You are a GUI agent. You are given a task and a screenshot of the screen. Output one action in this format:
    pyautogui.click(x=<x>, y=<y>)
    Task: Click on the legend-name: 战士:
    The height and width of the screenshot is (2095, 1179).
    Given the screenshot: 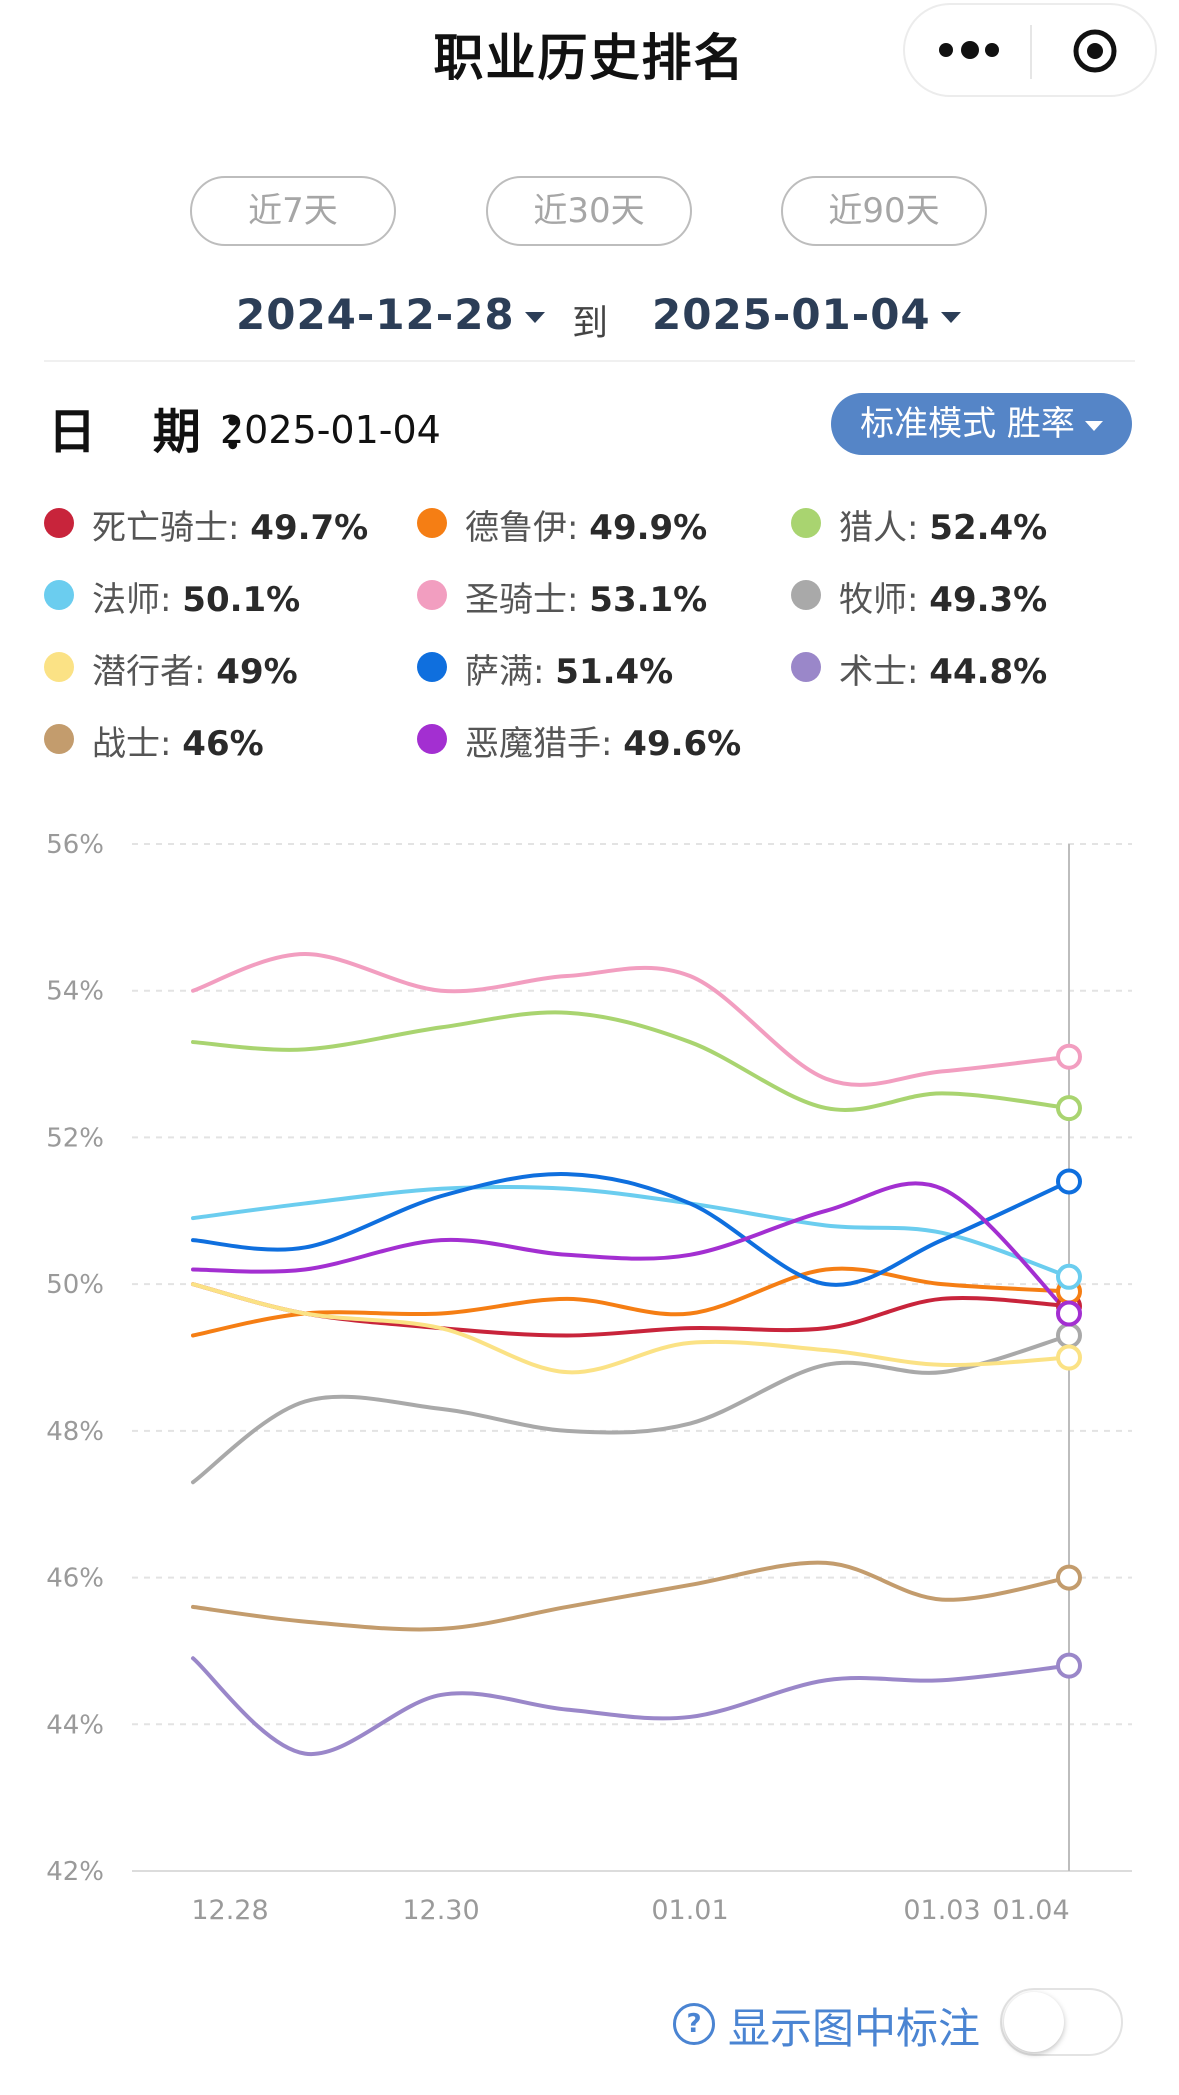 What is the action you would take?
    pyautogui.click(x=132, y=744)
    